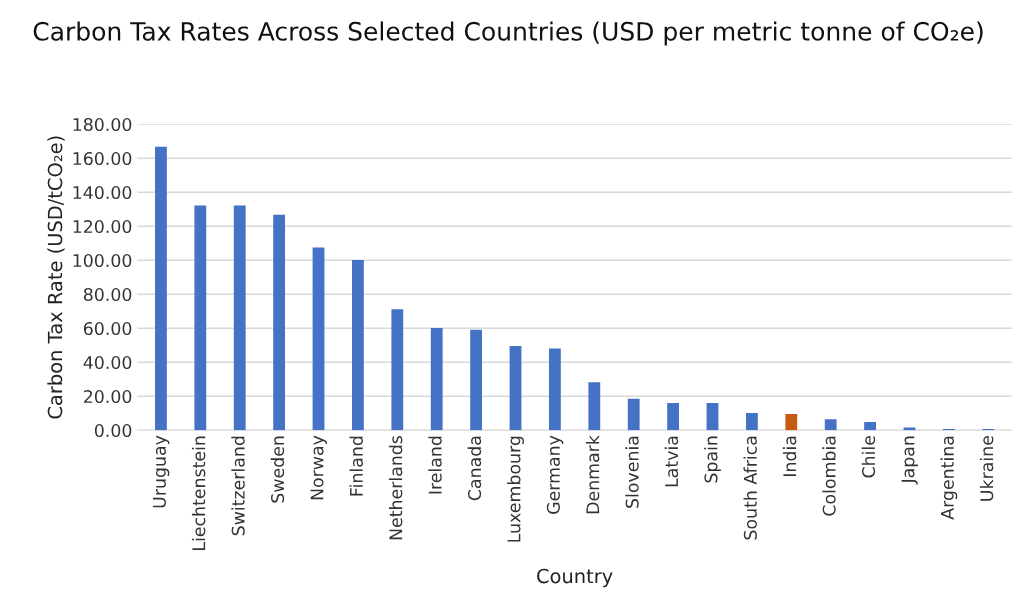 The height and width of the screenshot is (612, 1017). Describe the element at coordinates (102, 124) in the screenshot. I see `y-tick-label: 180.00` at that location.